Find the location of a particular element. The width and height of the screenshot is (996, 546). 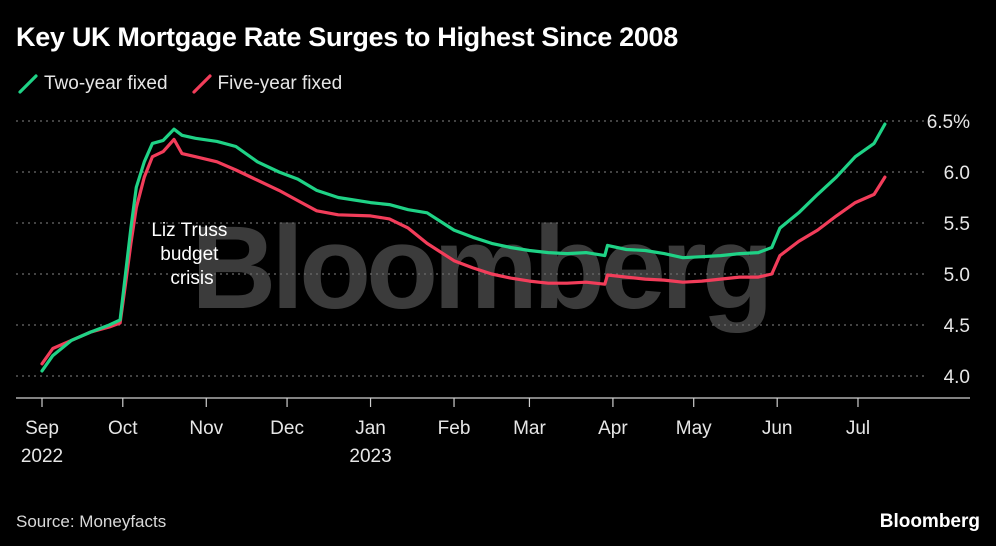

legend-swatch-two-year-stroke is located at coordinates (28, 84).